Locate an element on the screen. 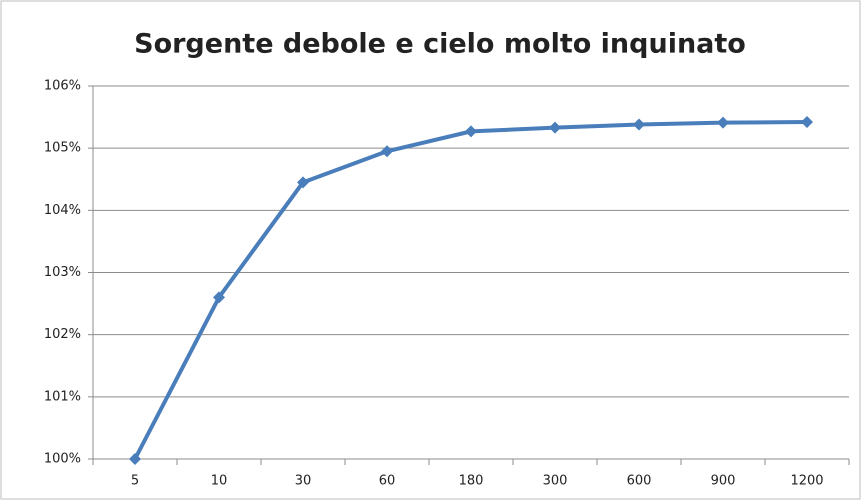 This screenshot has width=862, height=501. y-tick-label: 104% is located at coordinates (62, 210).